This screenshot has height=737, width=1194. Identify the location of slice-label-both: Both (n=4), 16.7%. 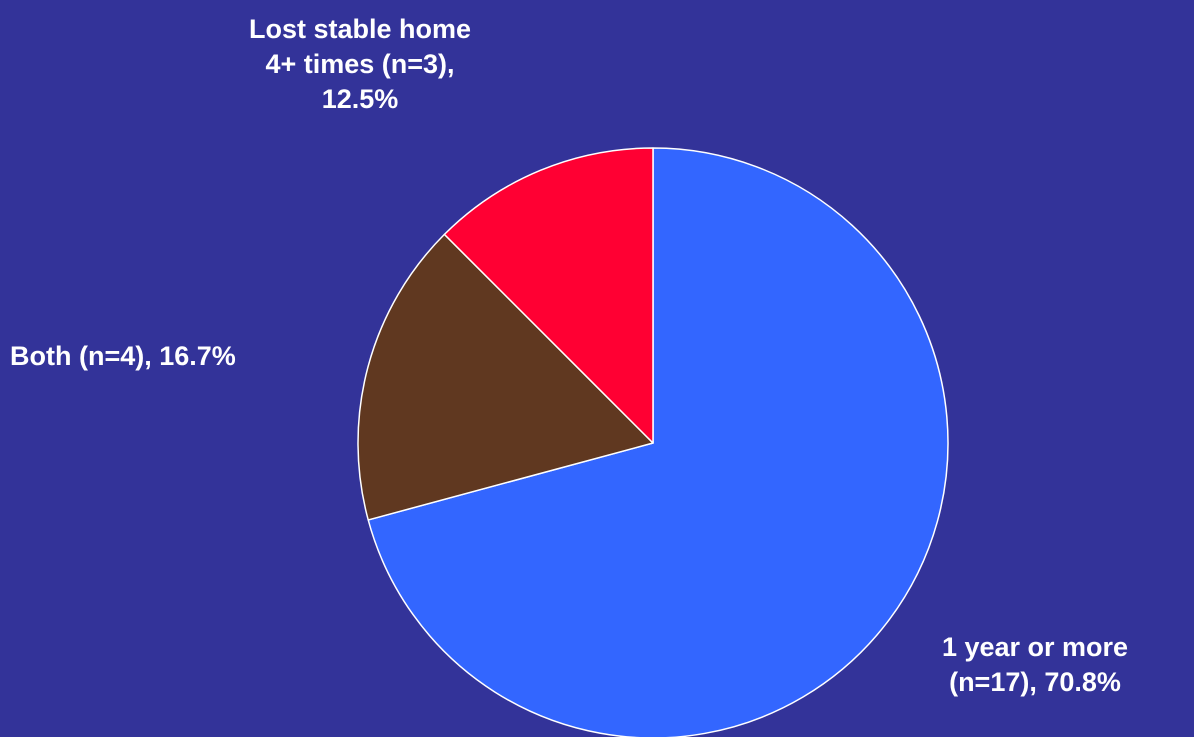
(123, 356).